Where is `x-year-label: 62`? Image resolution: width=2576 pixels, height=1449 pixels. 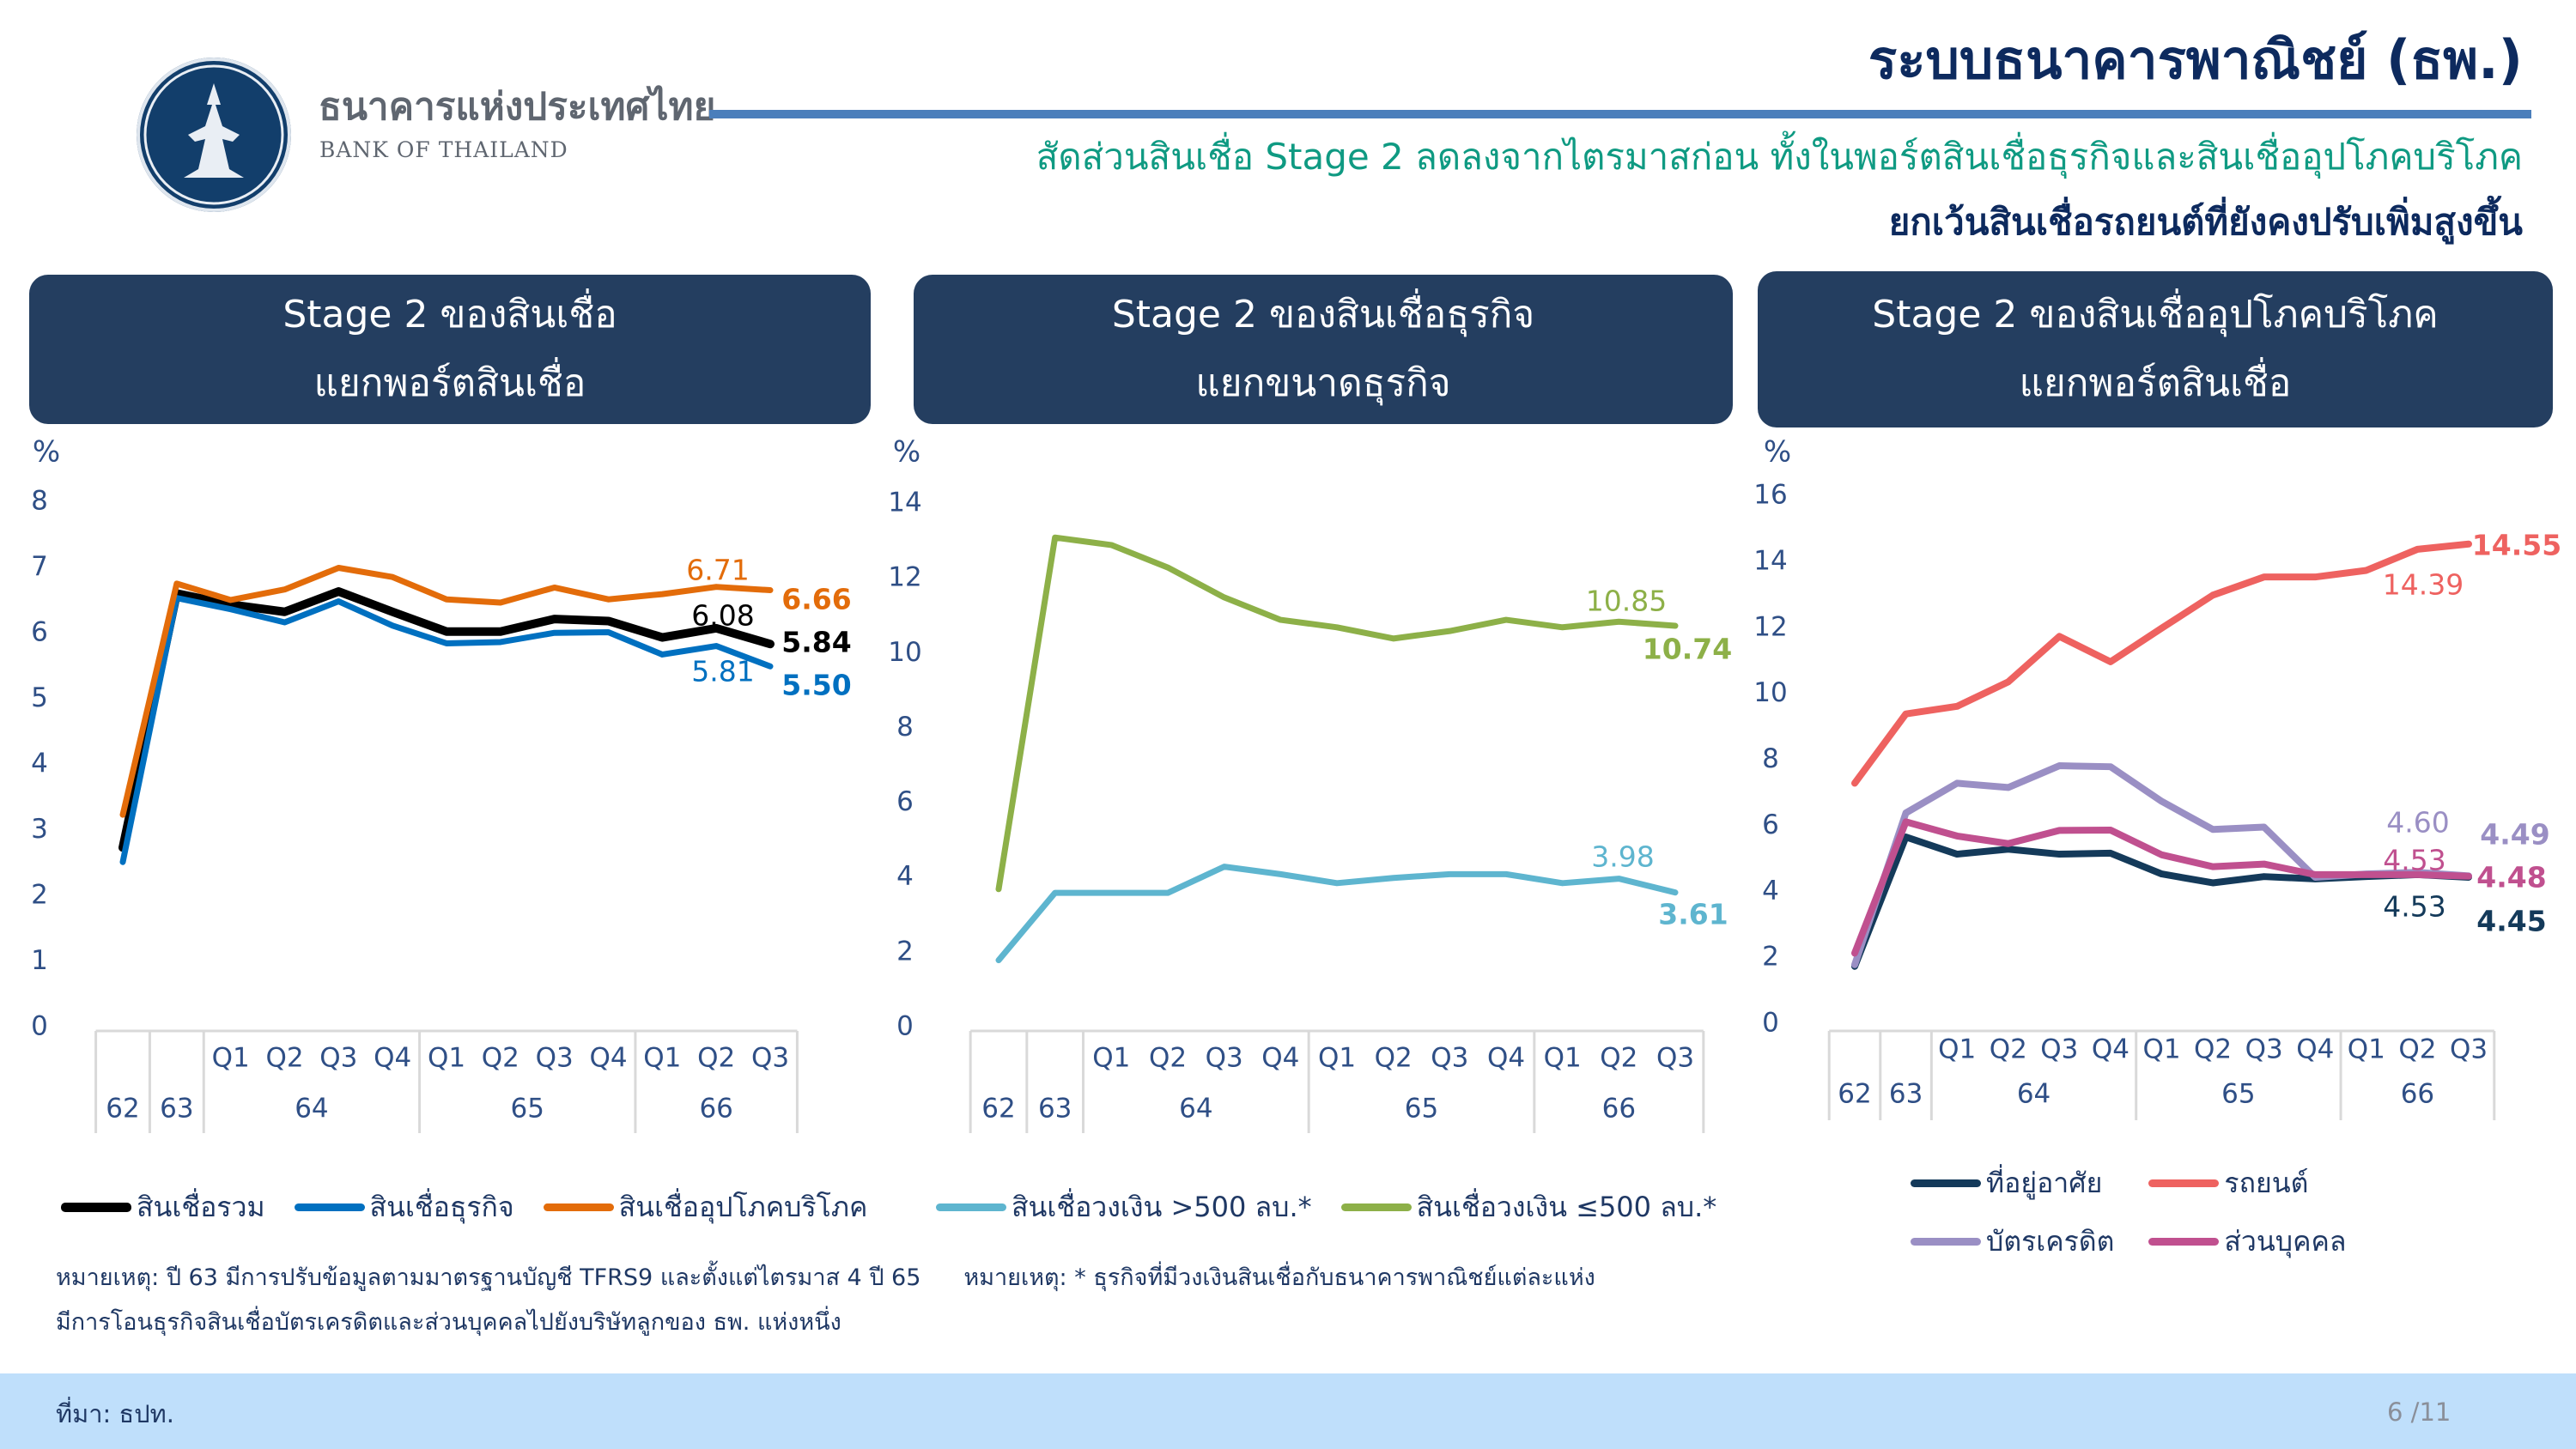
x-year-label: 62 is located at coordinates (998, 1109).